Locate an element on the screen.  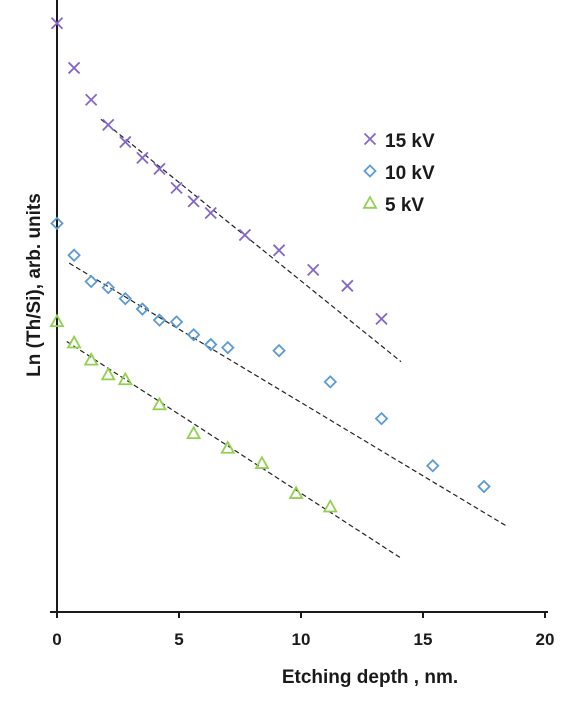
legend-label: 10 kV is located at coordinates (410, 173).